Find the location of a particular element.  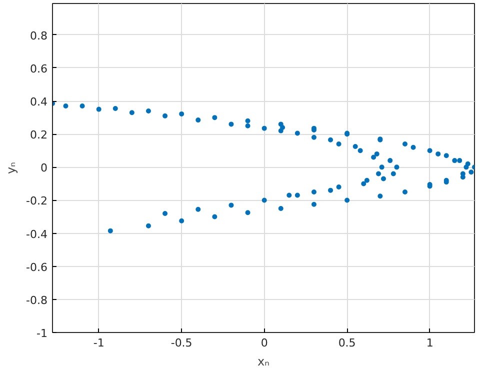

y-tick-label: -0.8 is located at coordinates (37, 300).